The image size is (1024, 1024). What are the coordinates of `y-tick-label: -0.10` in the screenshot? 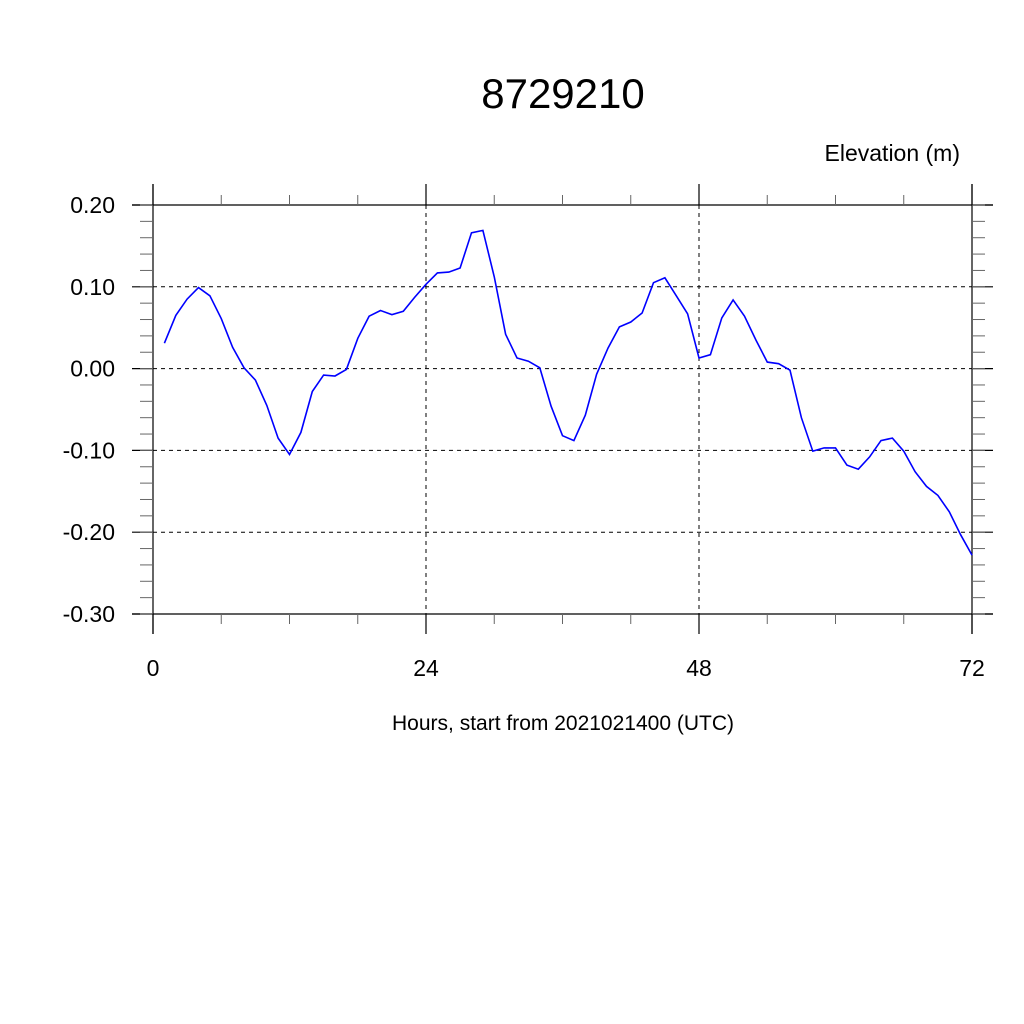 It's located at (89, 450).